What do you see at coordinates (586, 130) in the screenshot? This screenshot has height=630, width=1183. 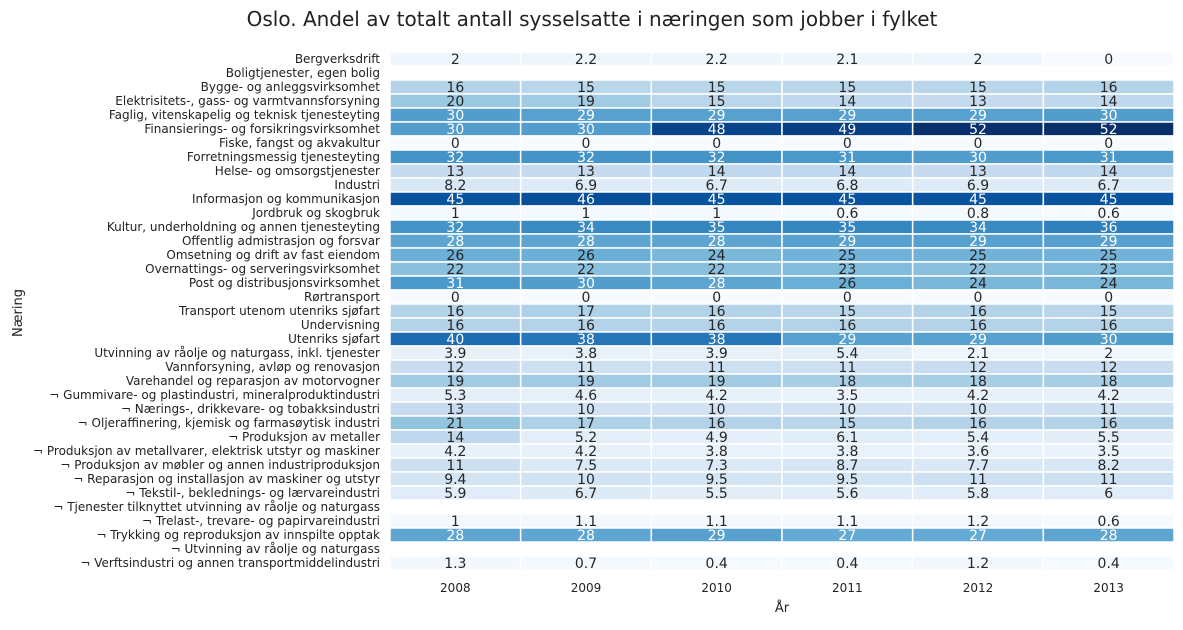 I see `cell-value-label: 30` at bounding box center [586, 130].